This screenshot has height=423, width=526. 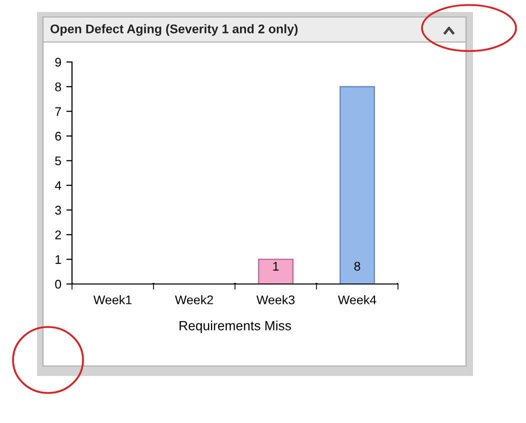 What do you see at coordinates (58, 185) in the screenshot?
I see `y-tick-label: 4` at bounding box center [58, 185].